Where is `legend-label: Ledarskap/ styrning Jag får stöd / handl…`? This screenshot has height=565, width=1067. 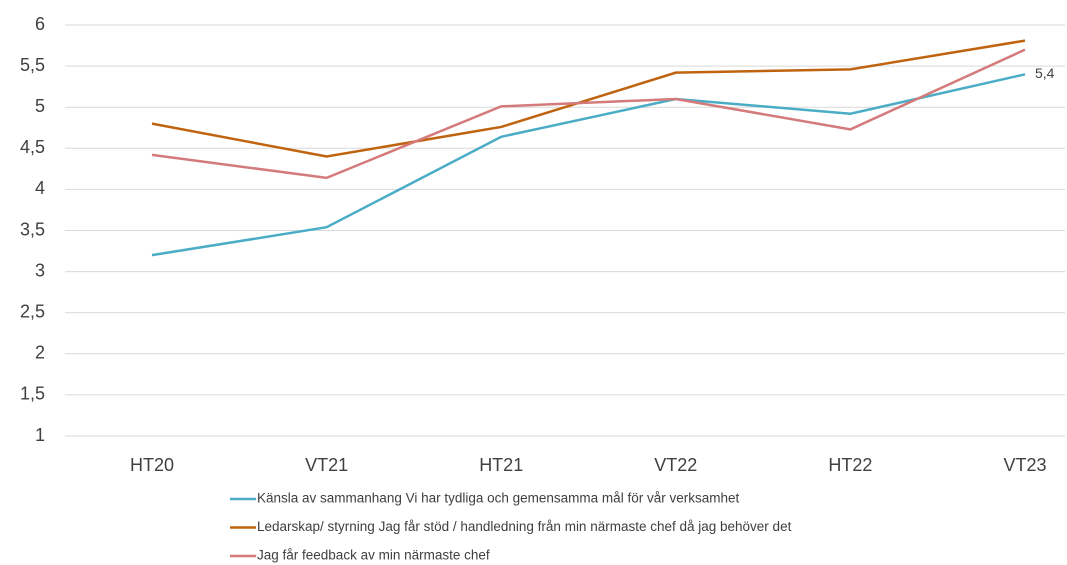
legend-label: Ledarskap/ styrning Jag får stöd / handl… is located at coordinates (524, 526).